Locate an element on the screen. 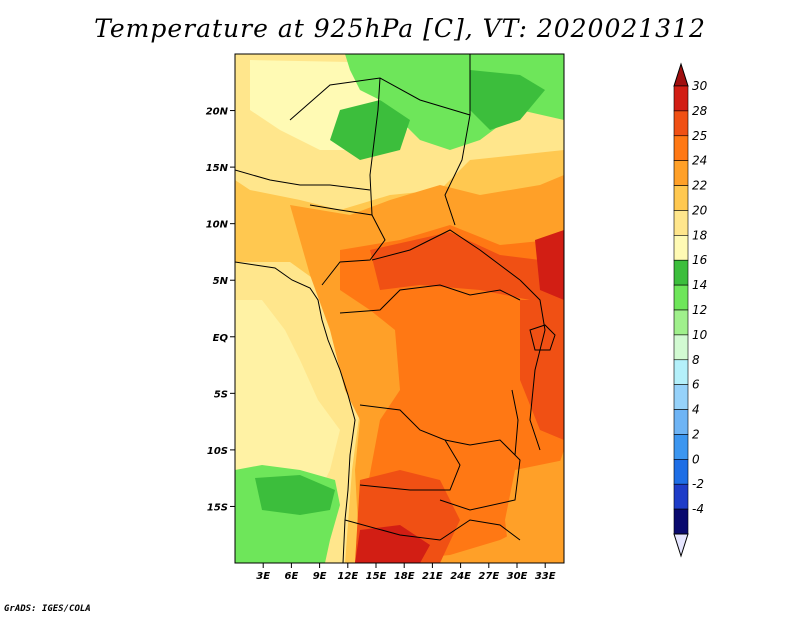 The image size is (800, 618). lon-tick-label: 15E is located at coordinates (376, 576).